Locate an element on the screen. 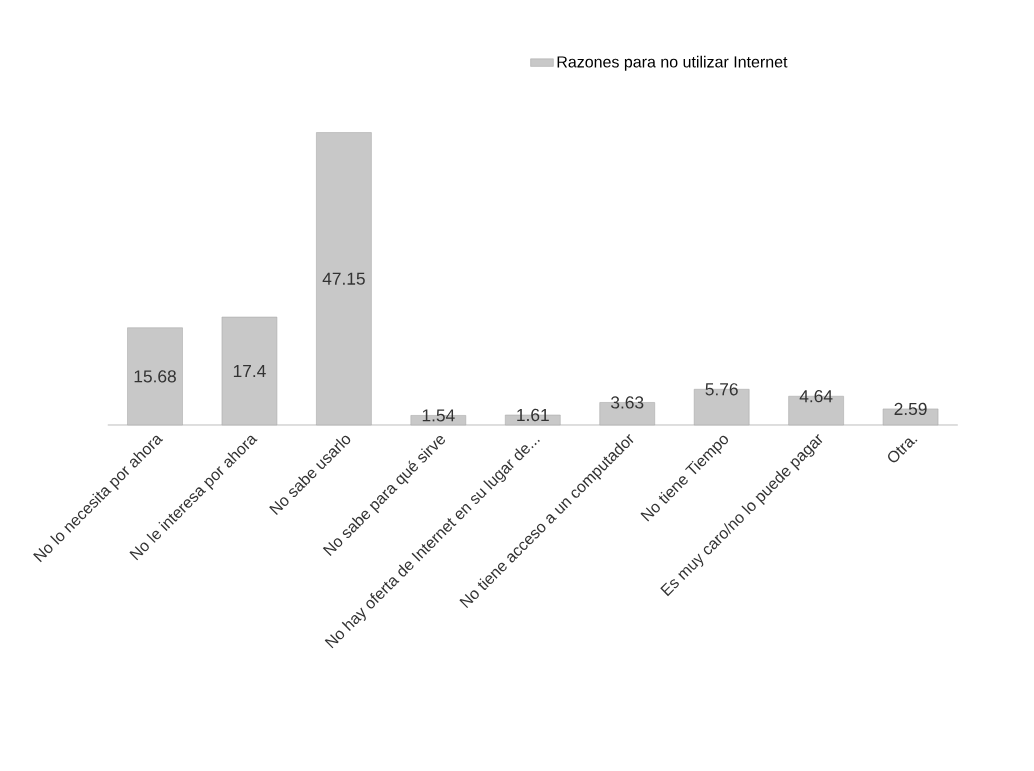  legend-label: Razones para no utilizar Internet is located at coordinates (672, 63).